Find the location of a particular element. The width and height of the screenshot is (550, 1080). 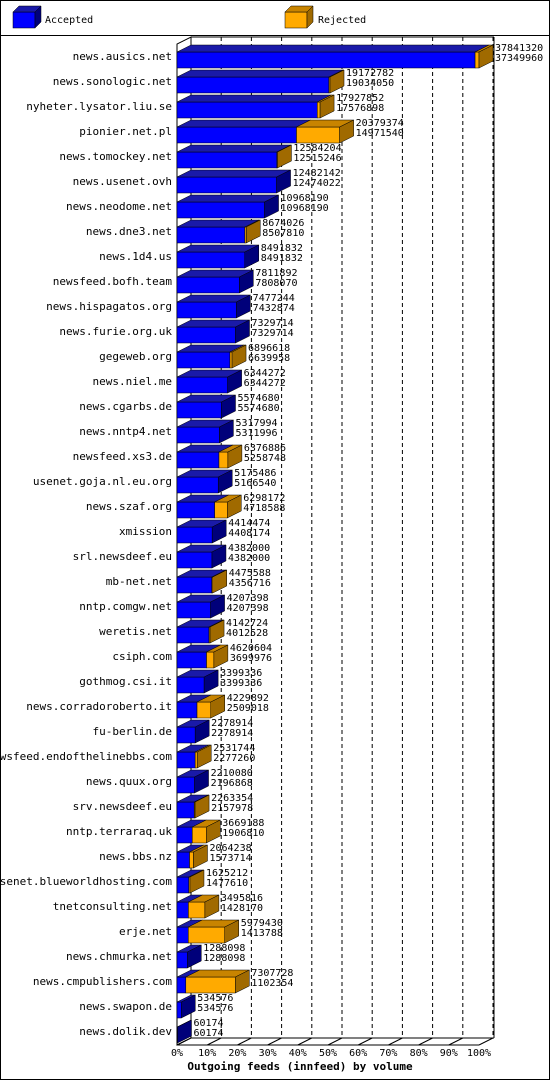

accepted-label: 1413788 is located at coordinates (262, 933).